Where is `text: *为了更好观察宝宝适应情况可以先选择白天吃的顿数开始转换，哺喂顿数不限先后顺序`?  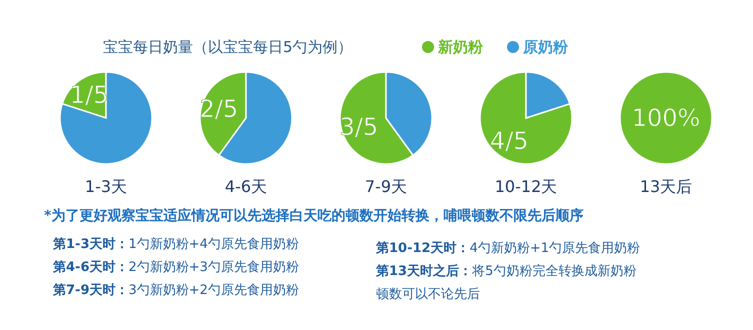
text: *为了更好观察宝宝适应情况可以先选择白天吃的顿数开始转换，哺喂顿数不限先后顺序 is located at coordinates (314, 215).